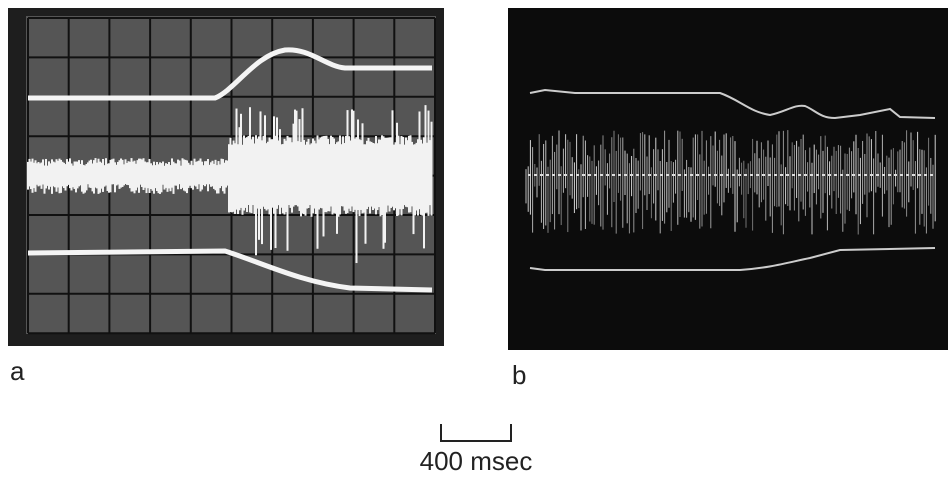 This screenshot has width=952, height=482. What do you see at coordinates (17, 371) in the screenshot?
I see `panel-label: a` at bounding box center [17, 371].